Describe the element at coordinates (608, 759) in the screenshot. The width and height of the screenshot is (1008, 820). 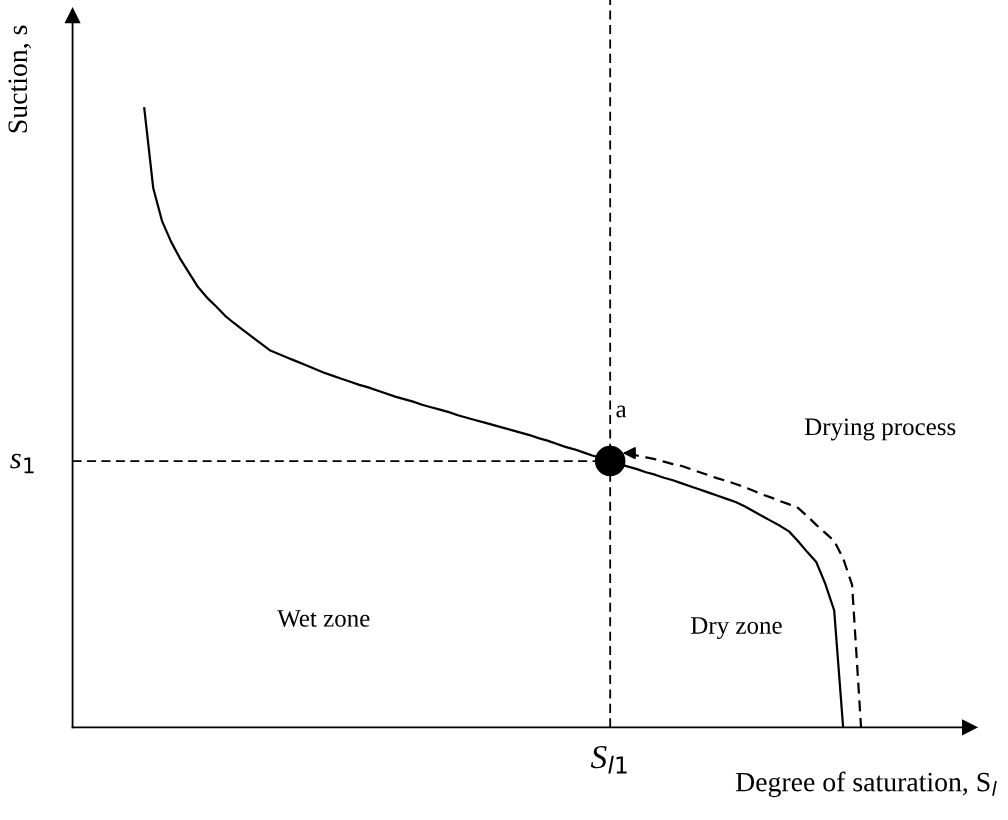
I see `text: S$_{l1}$` at that location.